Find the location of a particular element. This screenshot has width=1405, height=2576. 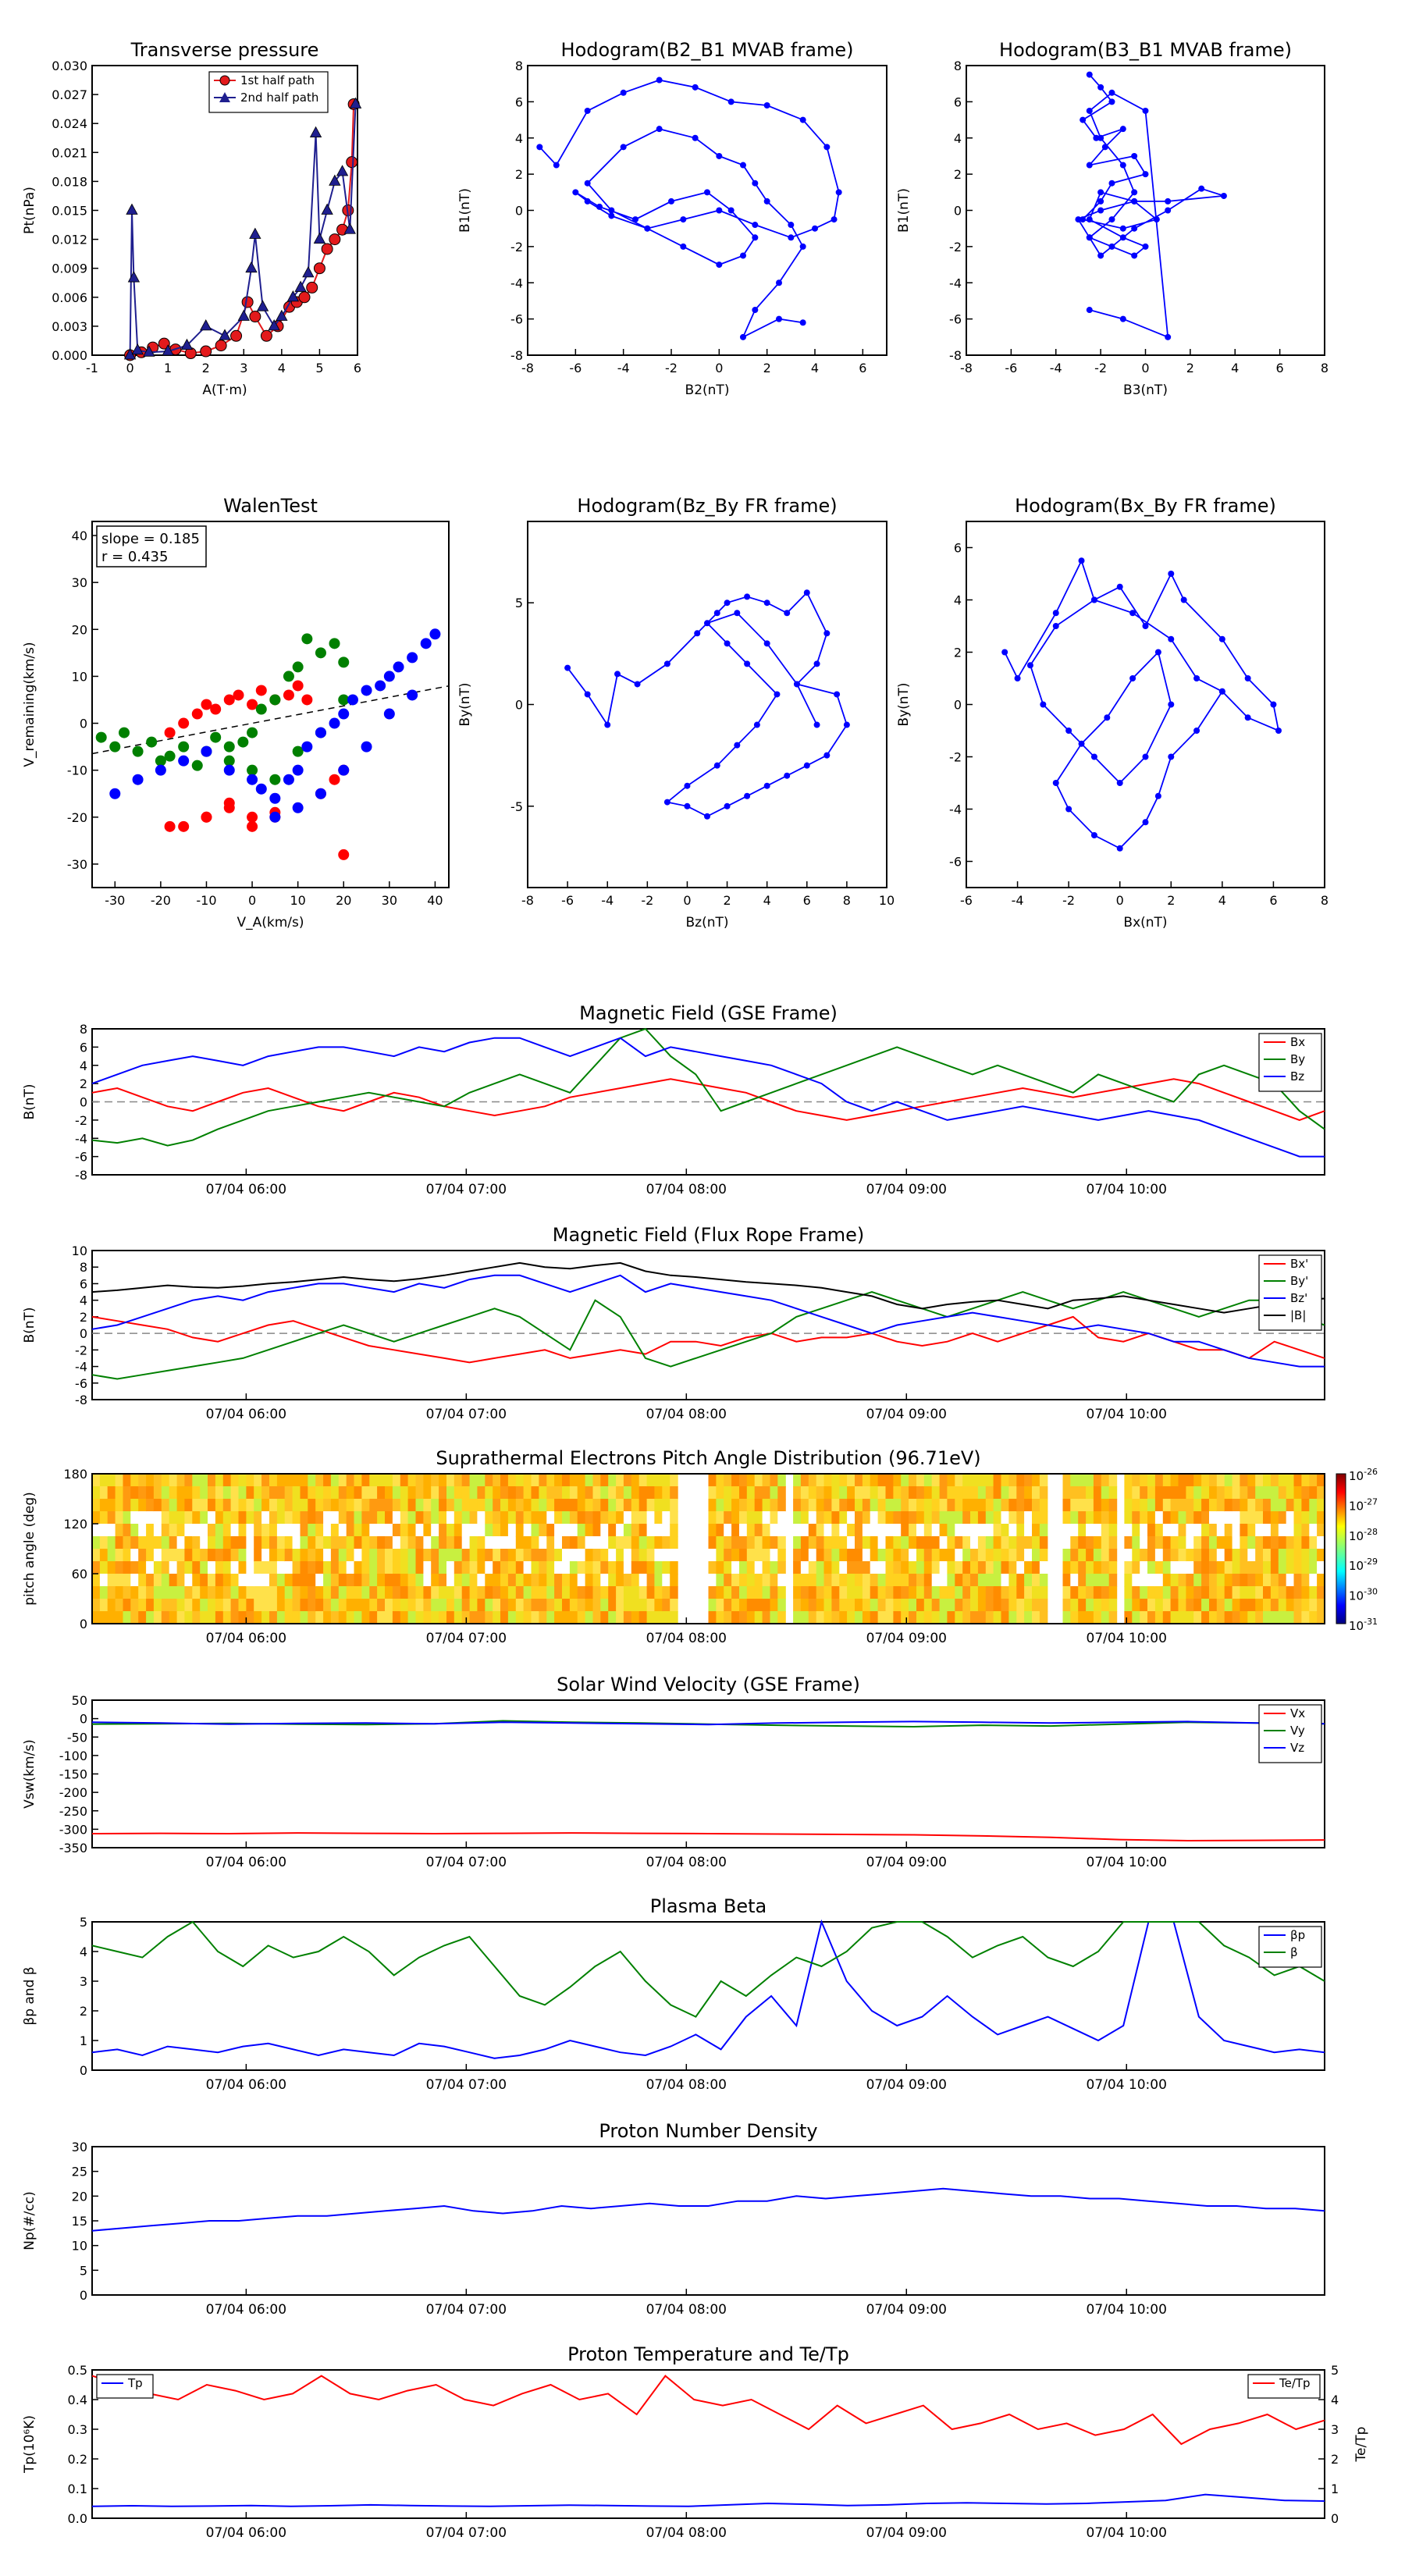

x-tick-label: -2 is located at coordinates (1100, 368).